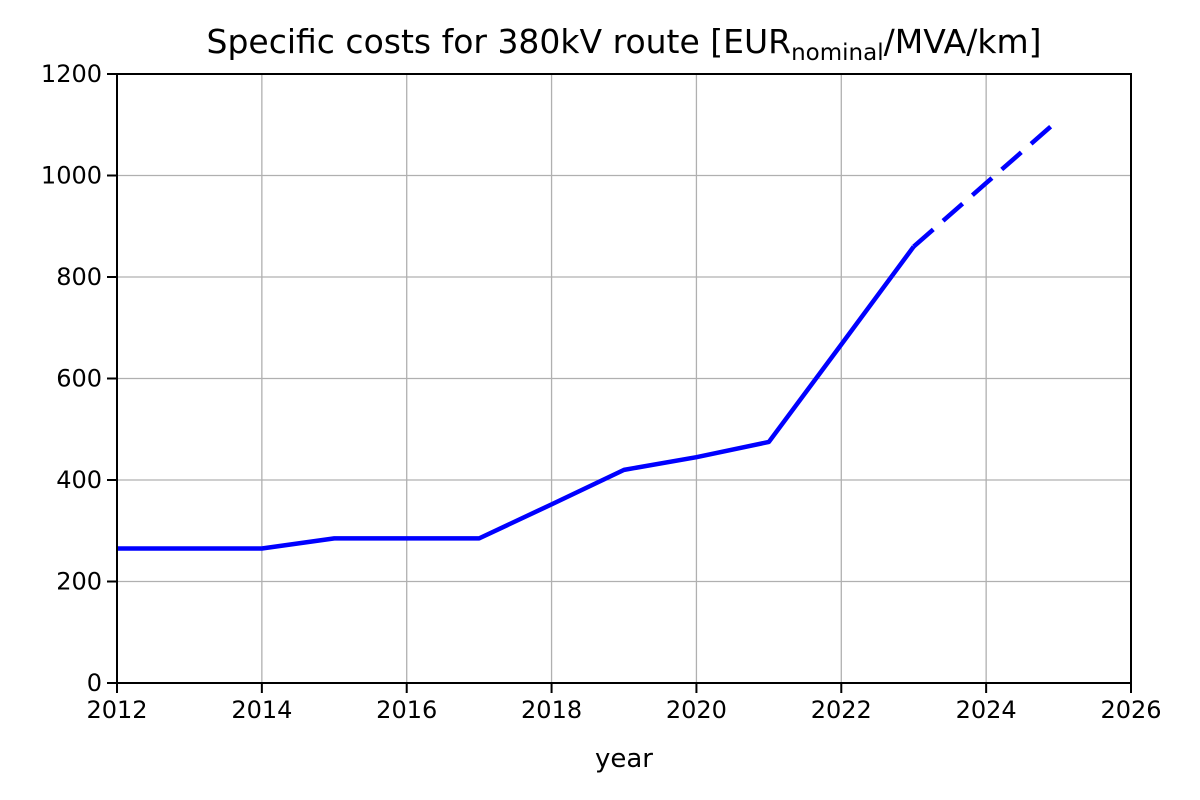 This screenshot has width=1200, height=800. What do you see at coordinates (1130, 710) in the screenshot?
I see `x-tick-label: 2026` at bounding box center [1130, 710].